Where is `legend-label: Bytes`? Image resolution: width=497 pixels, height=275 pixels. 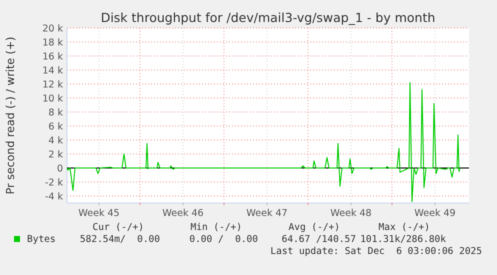
legend-label: Bytes is located at coordinates (41, 239).